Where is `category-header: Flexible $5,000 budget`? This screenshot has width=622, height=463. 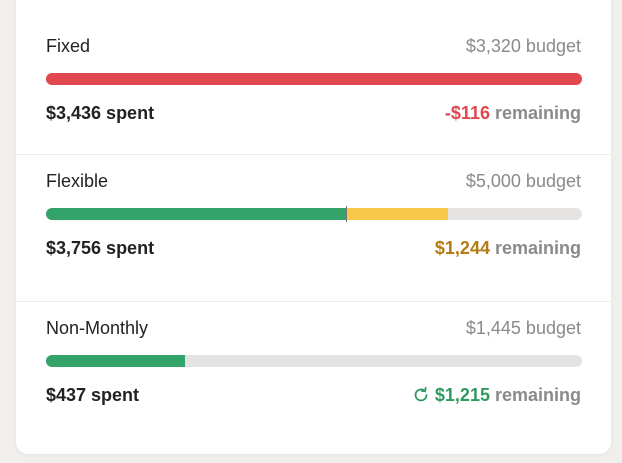
category-header: Flexible $5,000 budget is located at coordinates (313, 181).